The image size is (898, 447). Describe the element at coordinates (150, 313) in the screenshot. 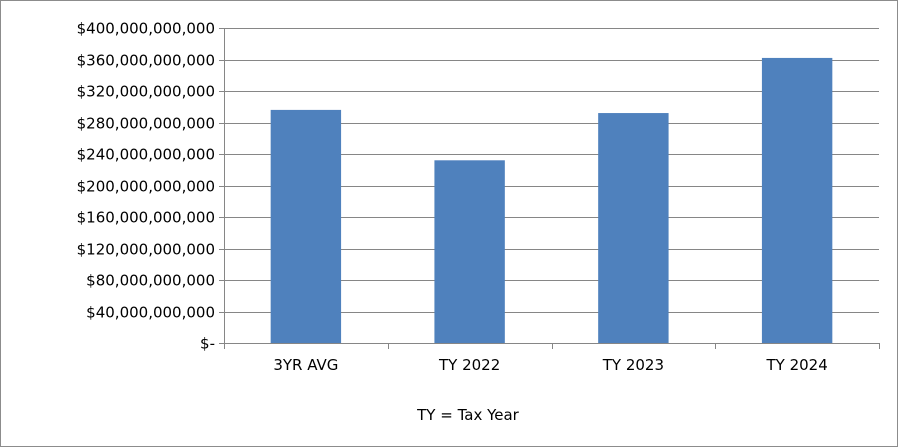

I see `y-tick-label: $40,000,000,000` at that location.